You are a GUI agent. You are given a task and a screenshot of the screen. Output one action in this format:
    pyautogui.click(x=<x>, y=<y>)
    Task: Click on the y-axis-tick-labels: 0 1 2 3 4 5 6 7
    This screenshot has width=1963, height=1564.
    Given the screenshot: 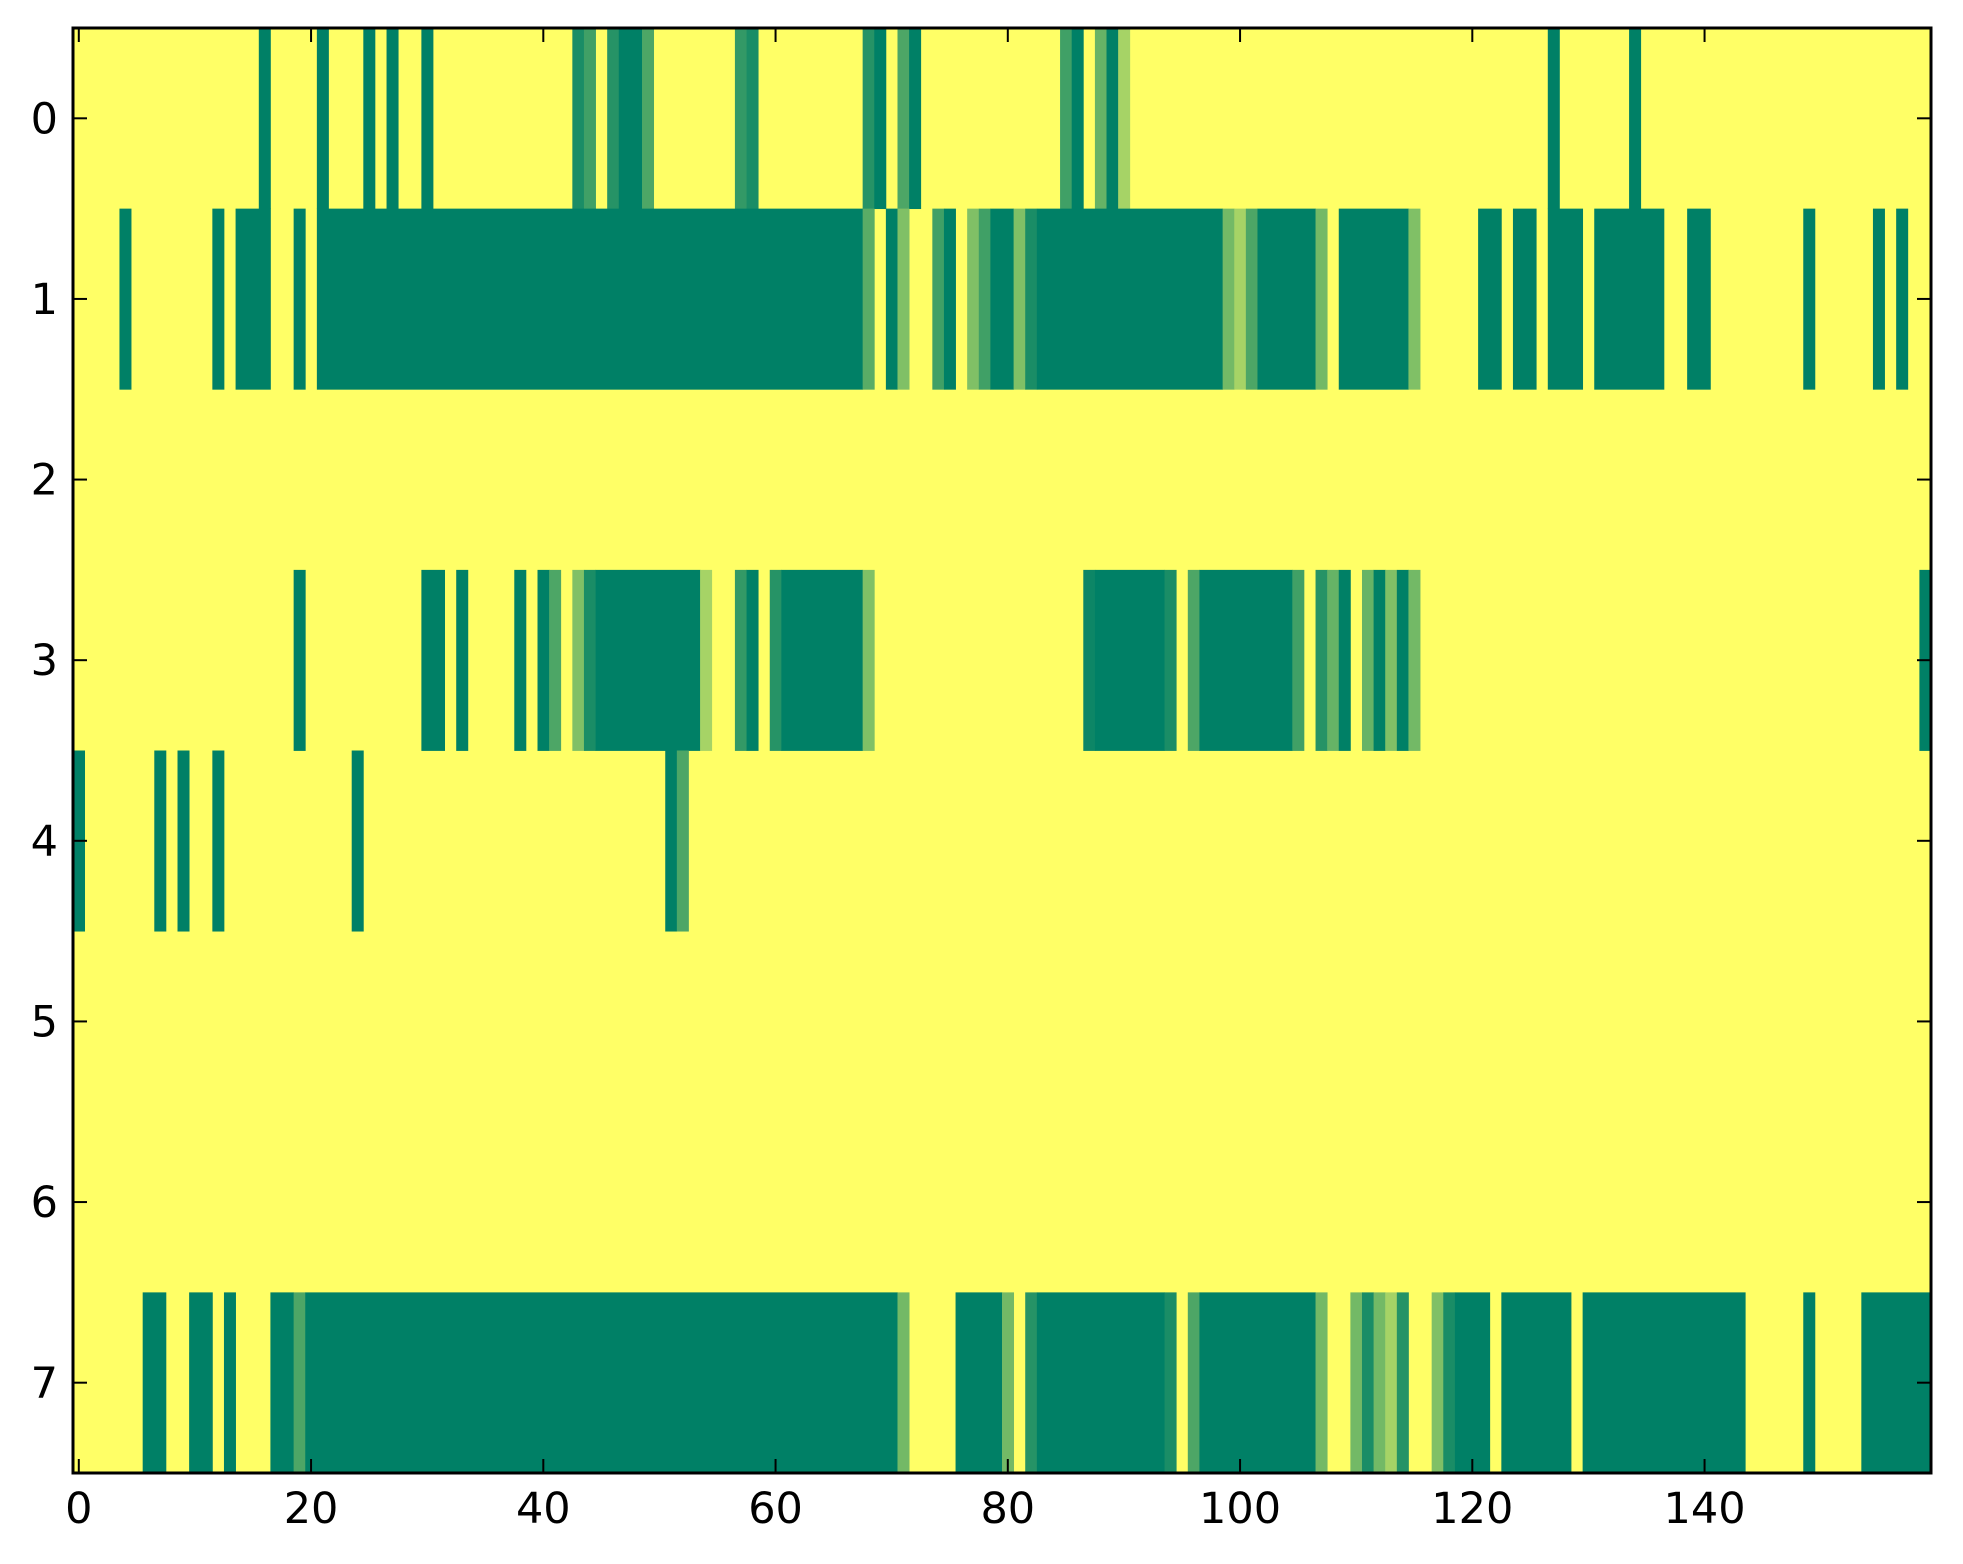 What is the action you would take?
    pyautogui.click(x=44, y=751)
    